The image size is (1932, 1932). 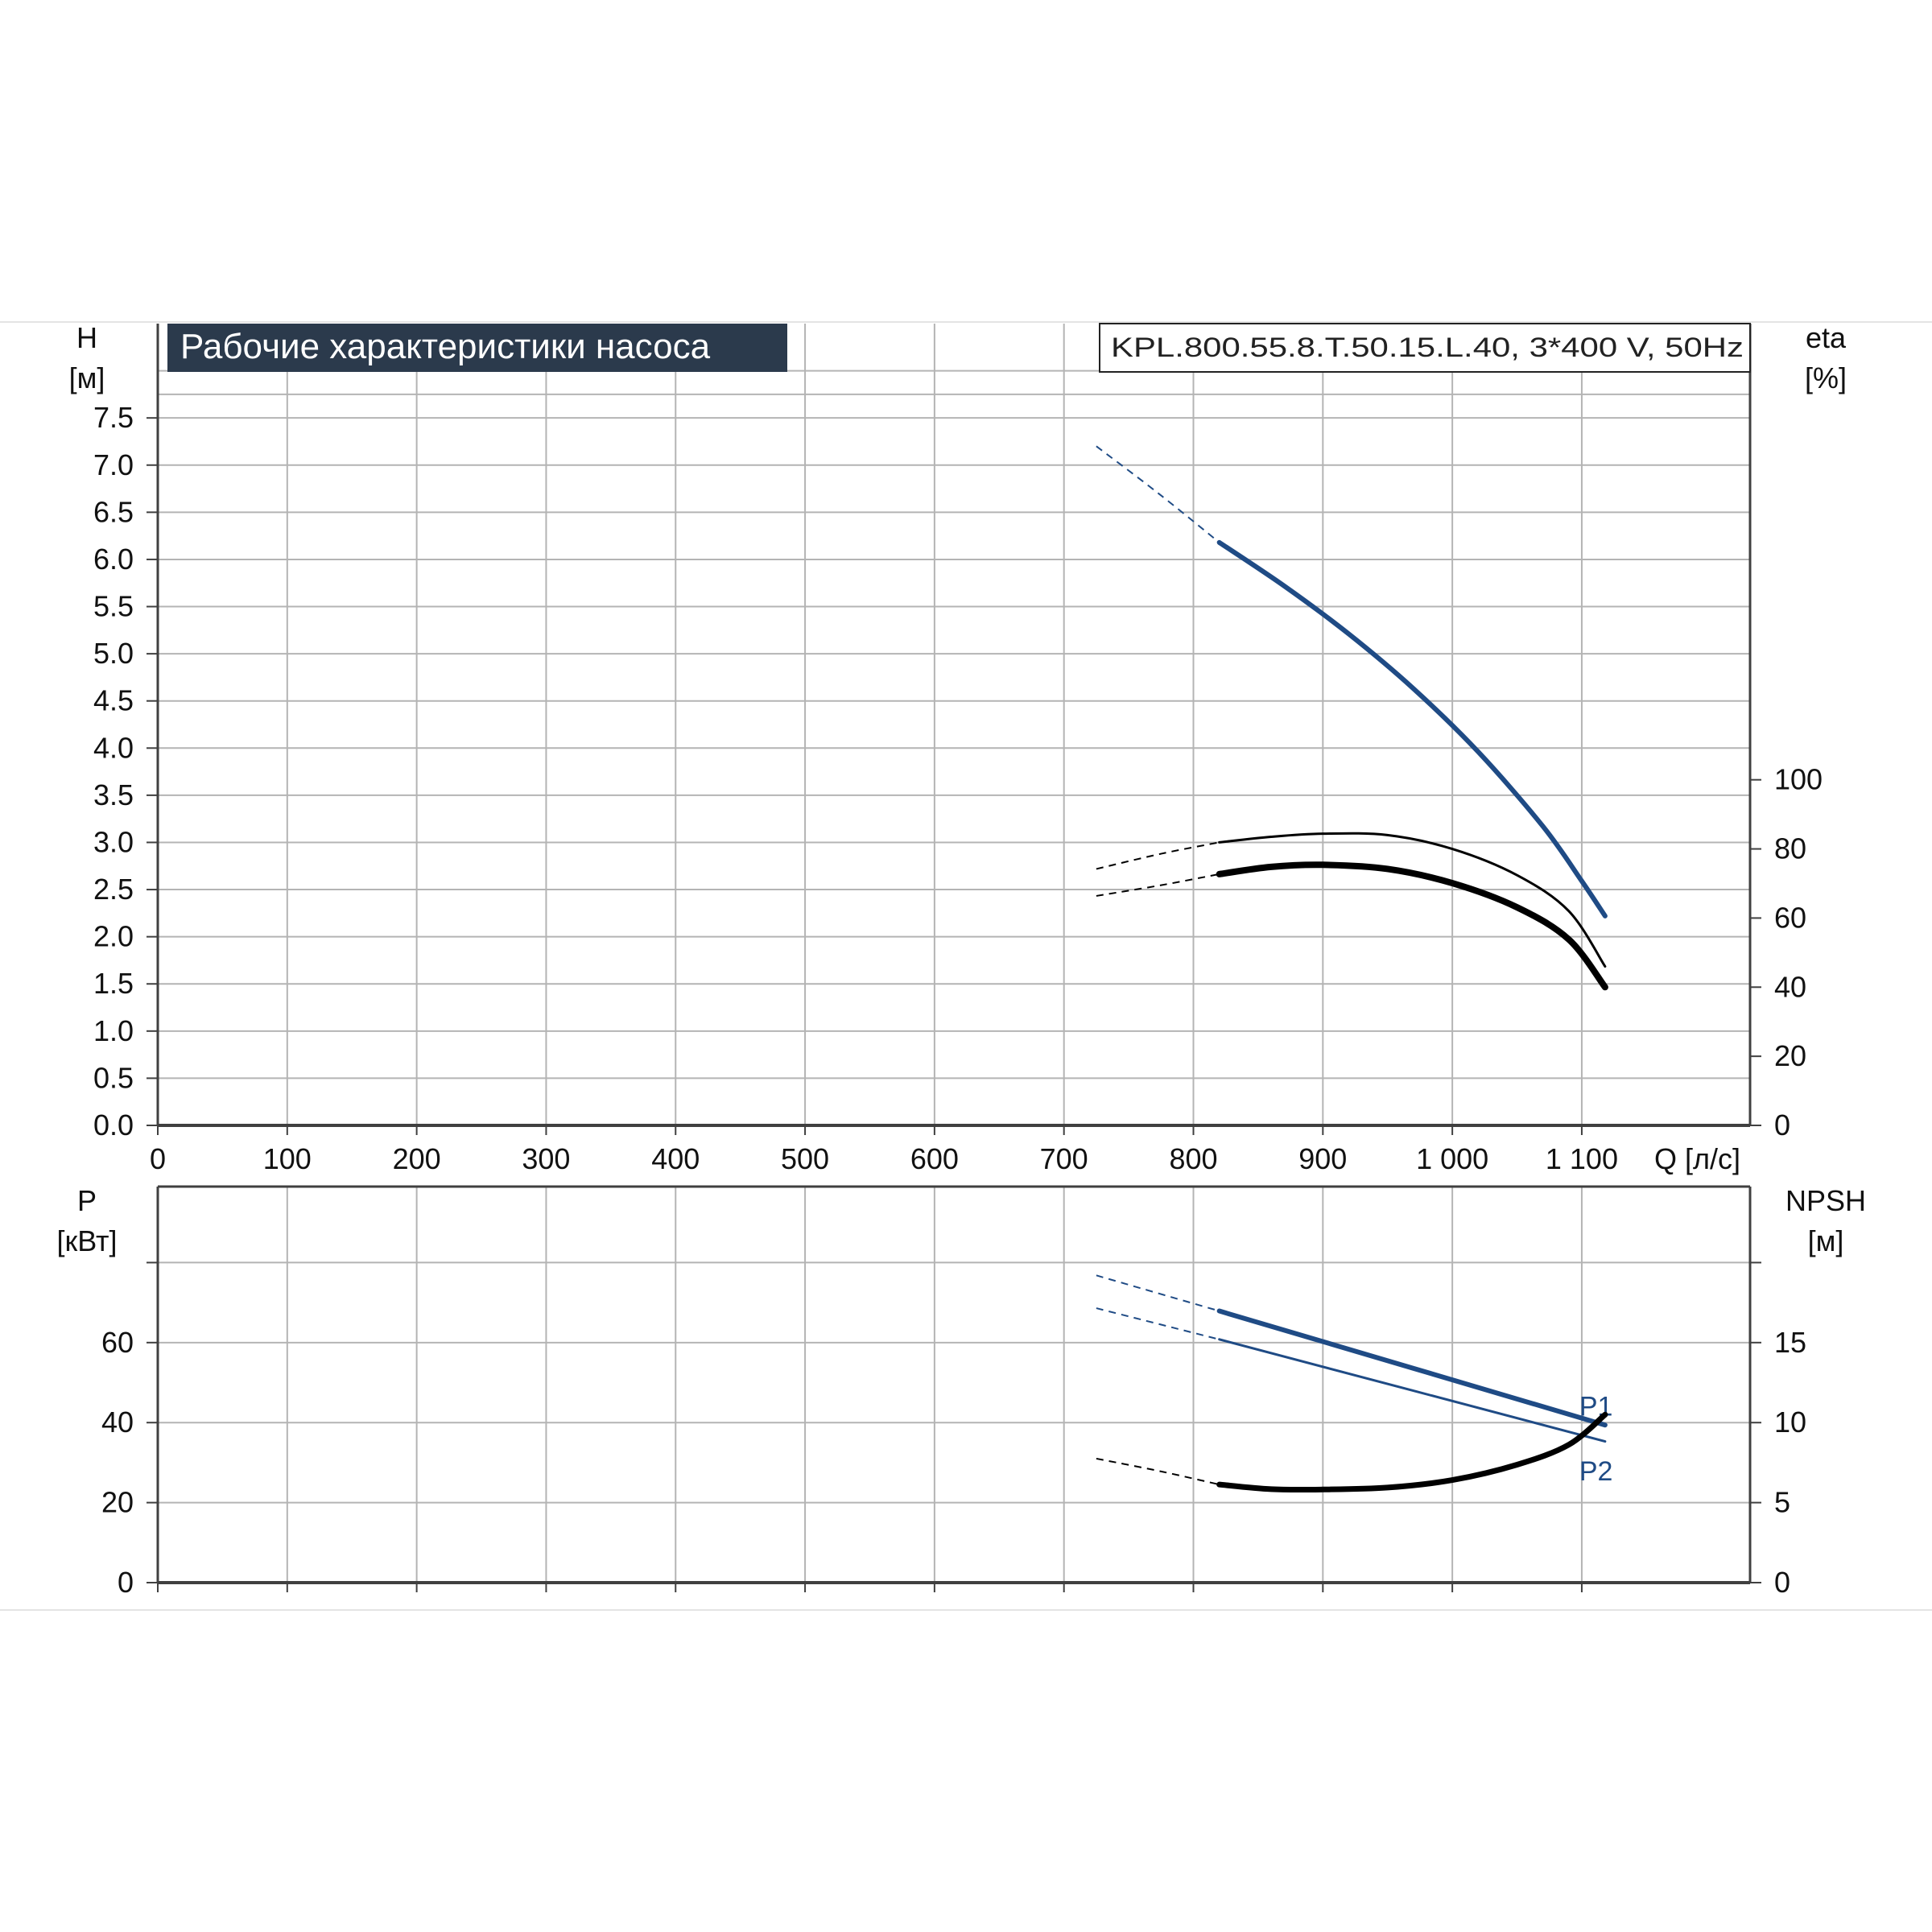 What do you see at coordinates (805, 1158) in the screenshot?
I see `x-tick-label: 500` at bounding box center [805, 1158].